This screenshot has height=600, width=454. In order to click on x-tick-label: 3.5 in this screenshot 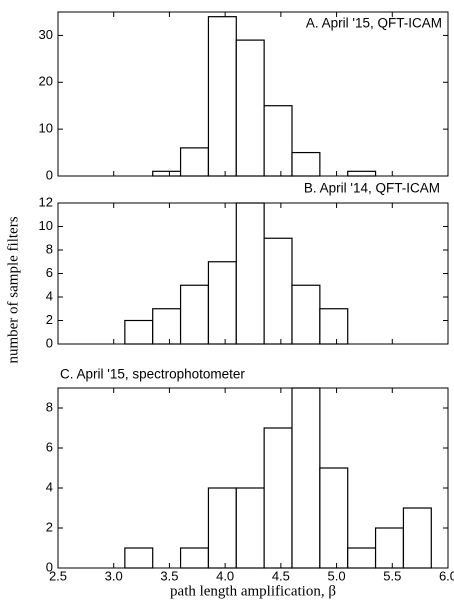, I will do `click(169, 575)`.